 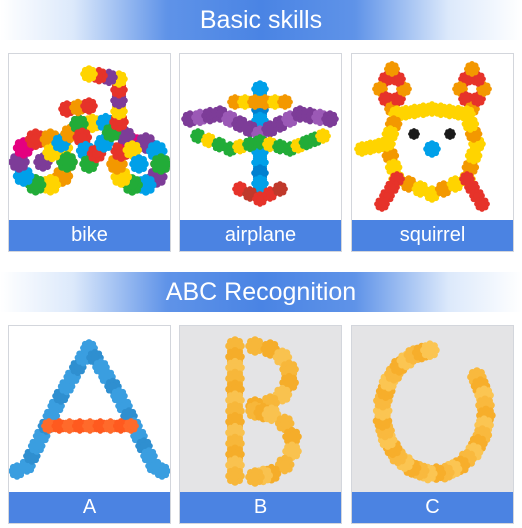 I want to click on section-title: Basic skills, so click(x=261, y=19).